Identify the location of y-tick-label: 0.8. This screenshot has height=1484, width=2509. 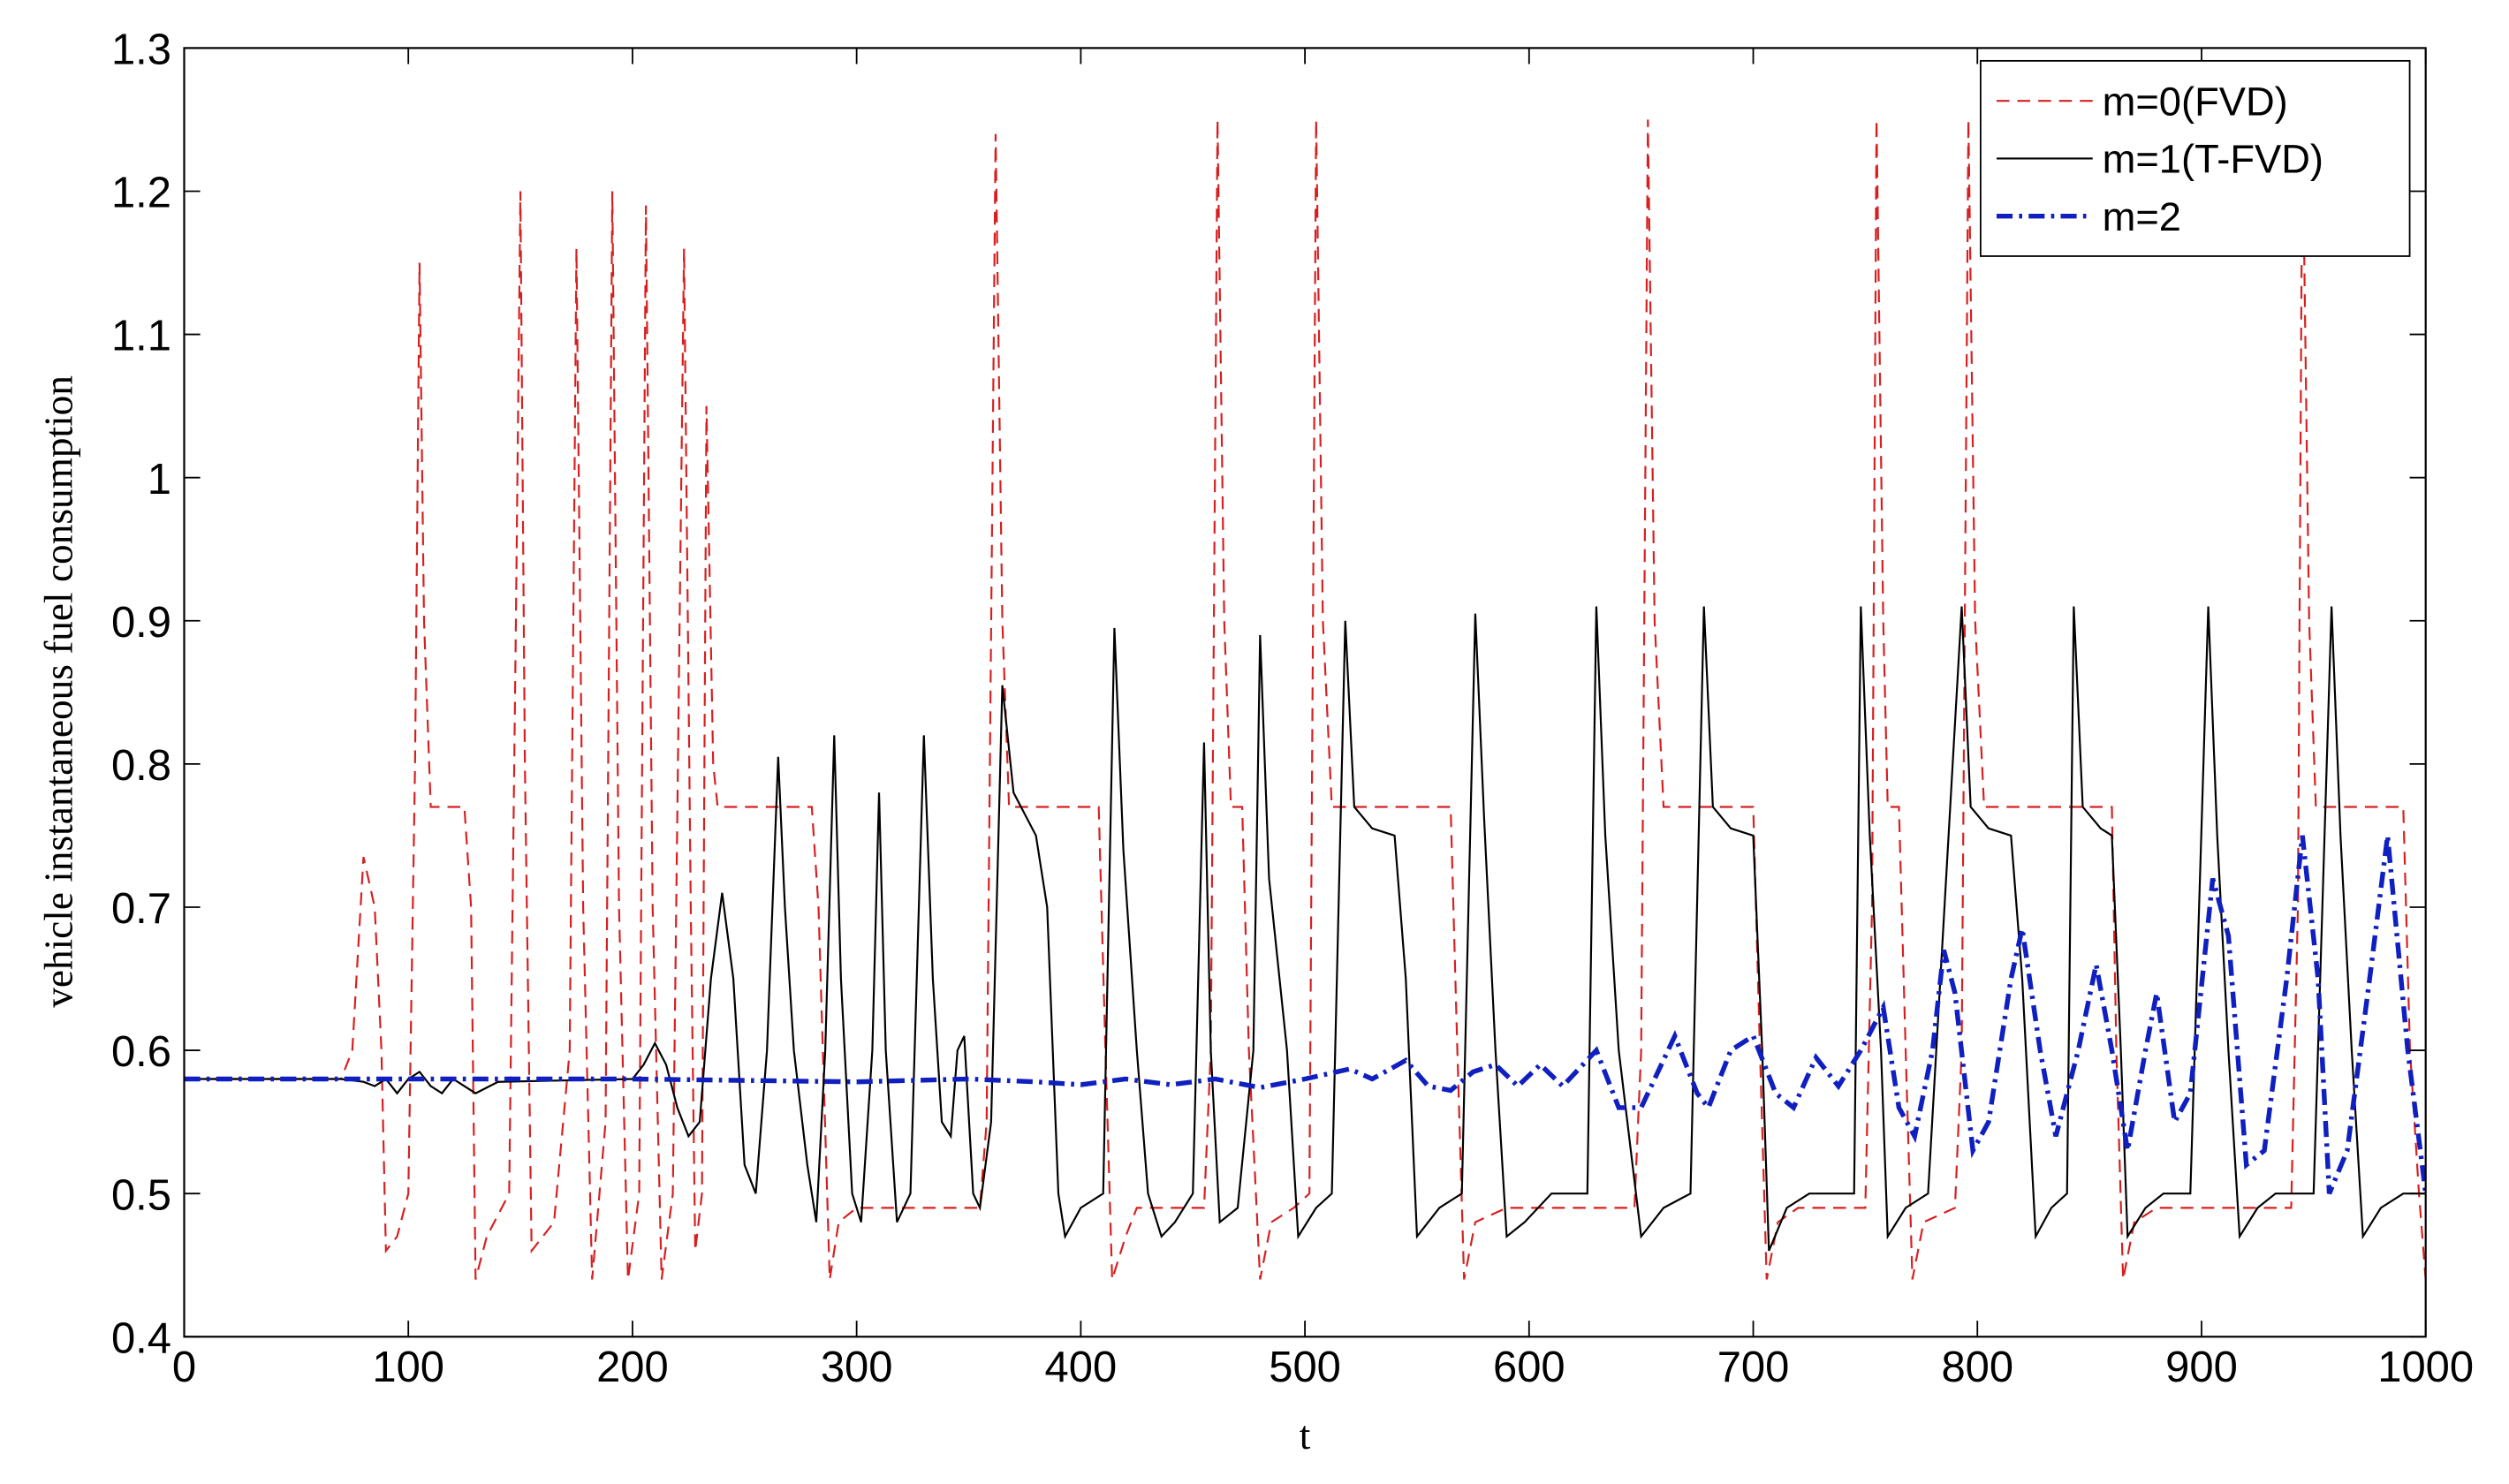
(141, 766).